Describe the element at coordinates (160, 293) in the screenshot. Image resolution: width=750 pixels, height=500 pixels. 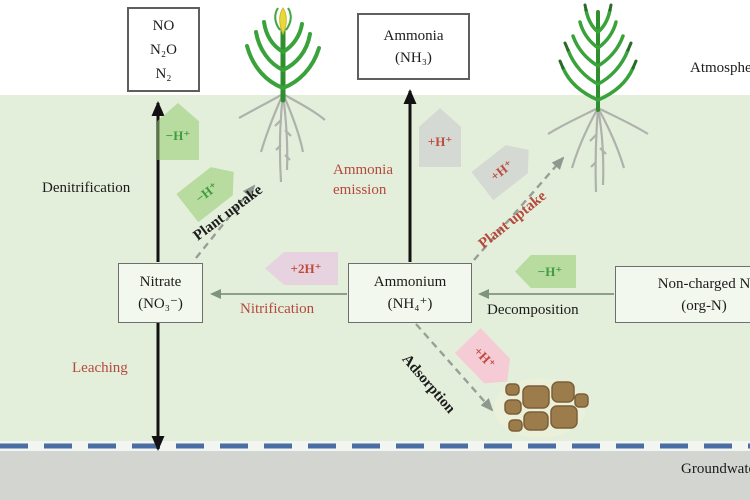
I see `nitrate-box: Nitrate (NO₃⁻)` at that location.